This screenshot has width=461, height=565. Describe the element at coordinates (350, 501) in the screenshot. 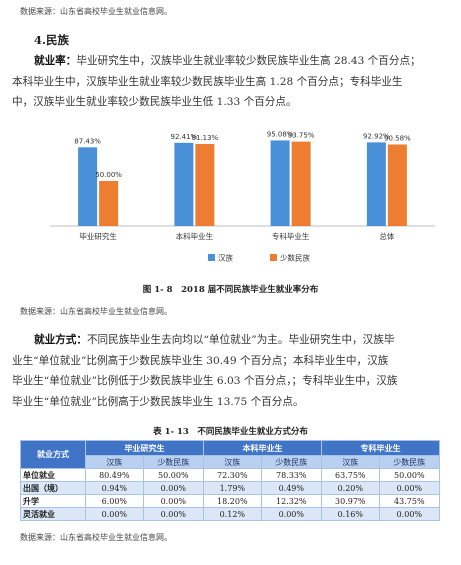

I see `table-cell: 30.97%` at that location.